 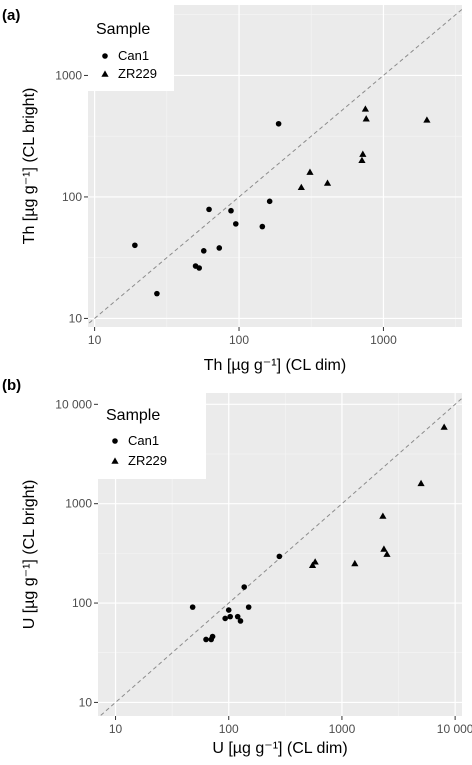 What do you see at coordinates (29, 555) in the screenshot?
I see `y-axis-title: U [µg g⁻¹] (CL bright)` at bounding box center [29, 555].